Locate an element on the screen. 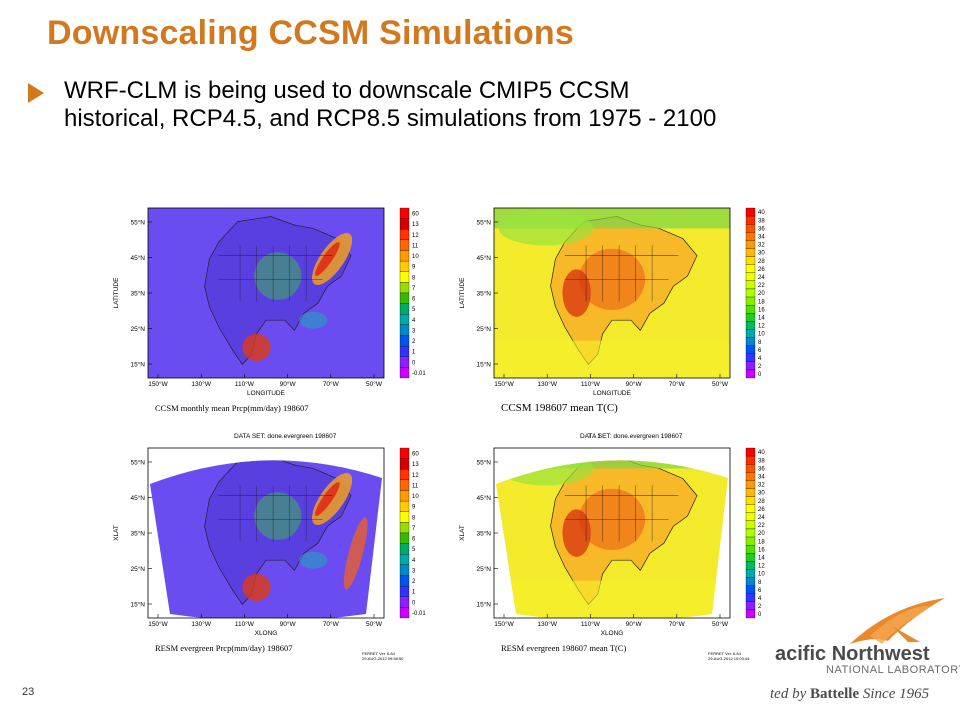  colorbar-label: 9 is located at coordinates (414, 268).